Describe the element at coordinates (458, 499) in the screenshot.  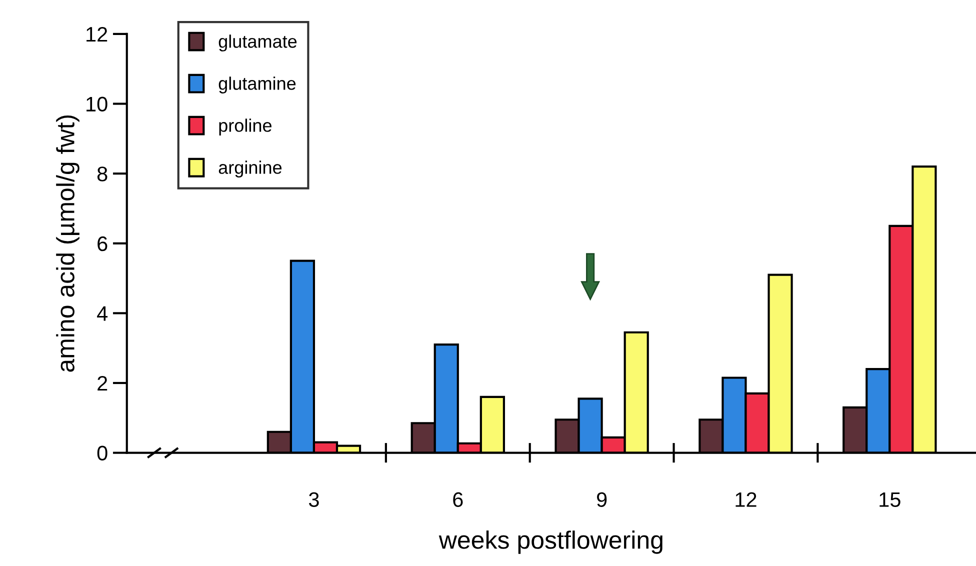
I see `x-tick-label: 6` at that location.